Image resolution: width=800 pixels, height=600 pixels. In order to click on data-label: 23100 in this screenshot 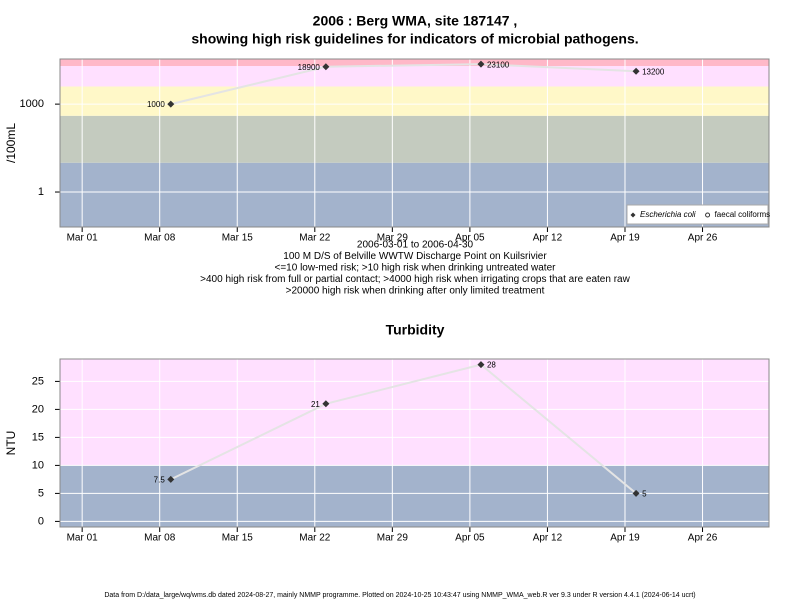, I will do `click(498, 64)`.